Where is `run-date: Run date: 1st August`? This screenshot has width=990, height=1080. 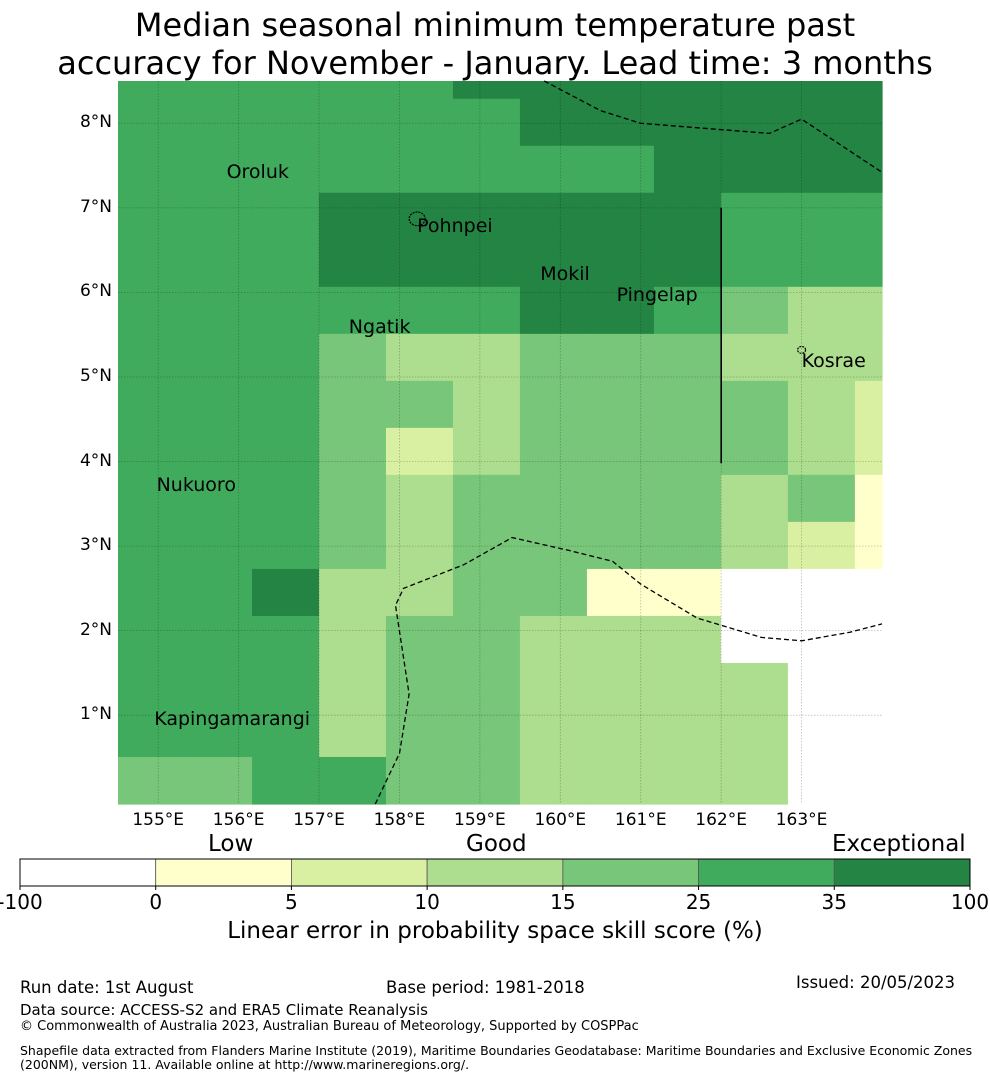 run-date: Run date: 1st August is located at coordinates (107, 987).